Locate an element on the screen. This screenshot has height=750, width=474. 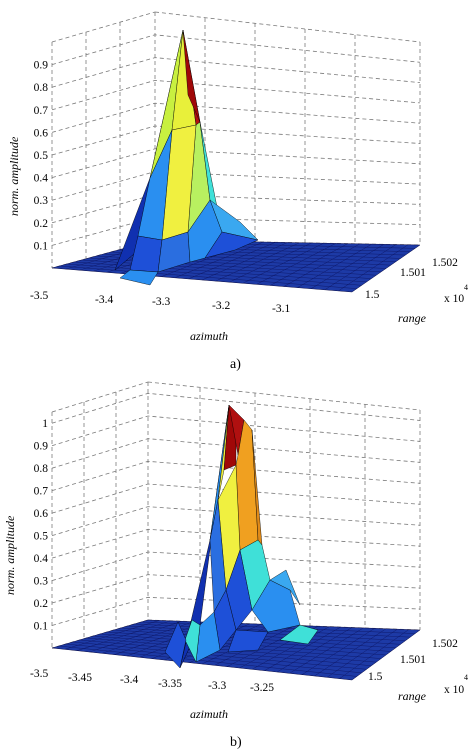
panel-b-y-ticks: 1.5 1.501 1.502 x 10 4 is located at coordinates (418, 667).